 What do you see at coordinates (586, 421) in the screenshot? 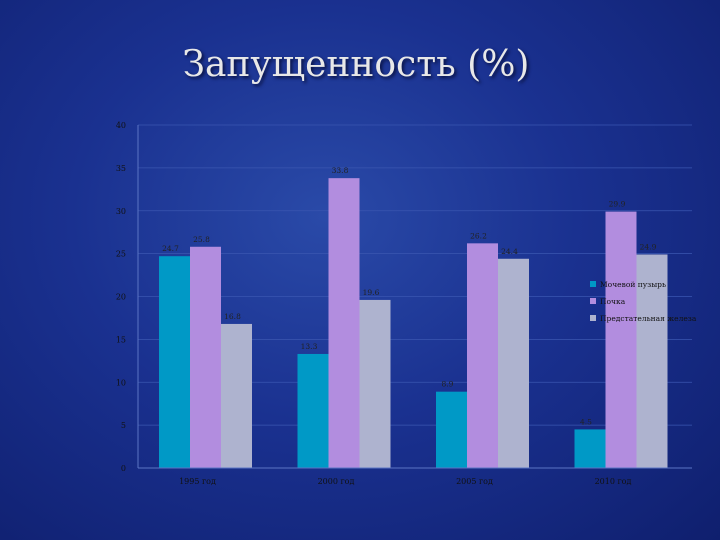
I see `data-label: 4.5` at bounding box center [586, 421].